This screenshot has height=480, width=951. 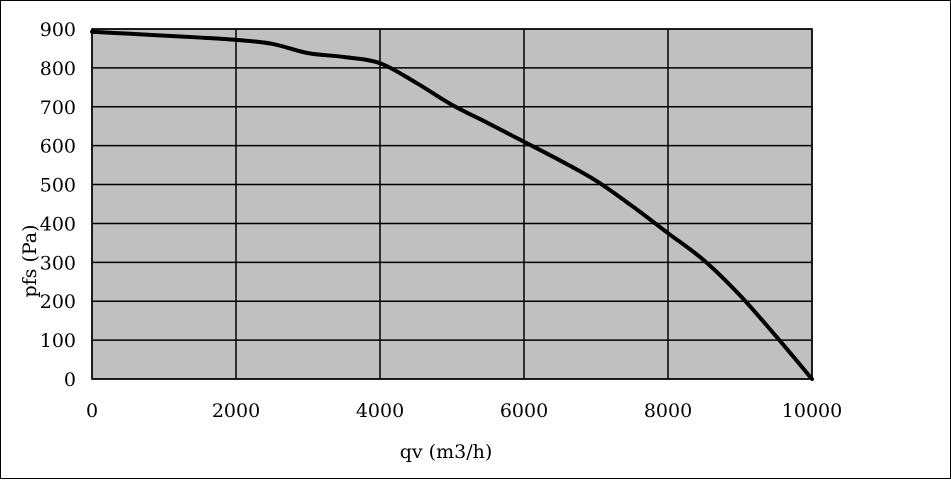 What do you see at coordinates (58, 341) in the screenshot?
I see `y-tick-label: 100` at bounding box center [58, 341].